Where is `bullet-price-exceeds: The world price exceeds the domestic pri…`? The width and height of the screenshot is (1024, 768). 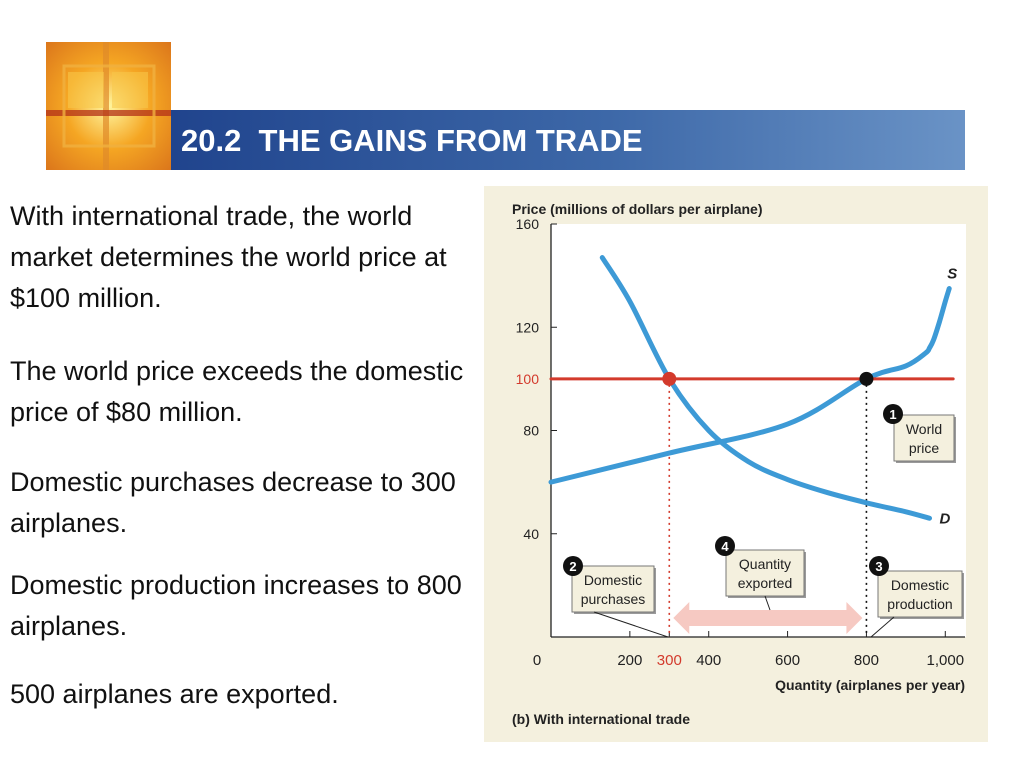 bullet-price-exceeds: The world price exceeds the domestic pri… is located at coordinates (237, 391).